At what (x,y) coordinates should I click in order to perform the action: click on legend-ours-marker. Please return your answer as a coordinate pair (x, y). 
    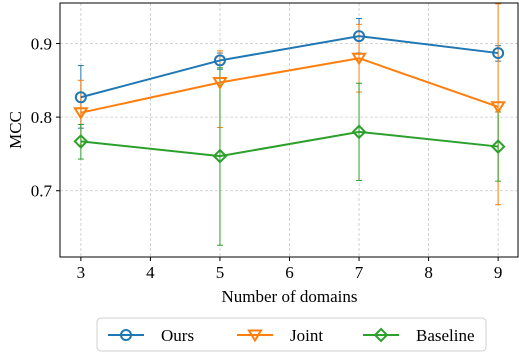
    Looking at the image, I should click on (126, 335).